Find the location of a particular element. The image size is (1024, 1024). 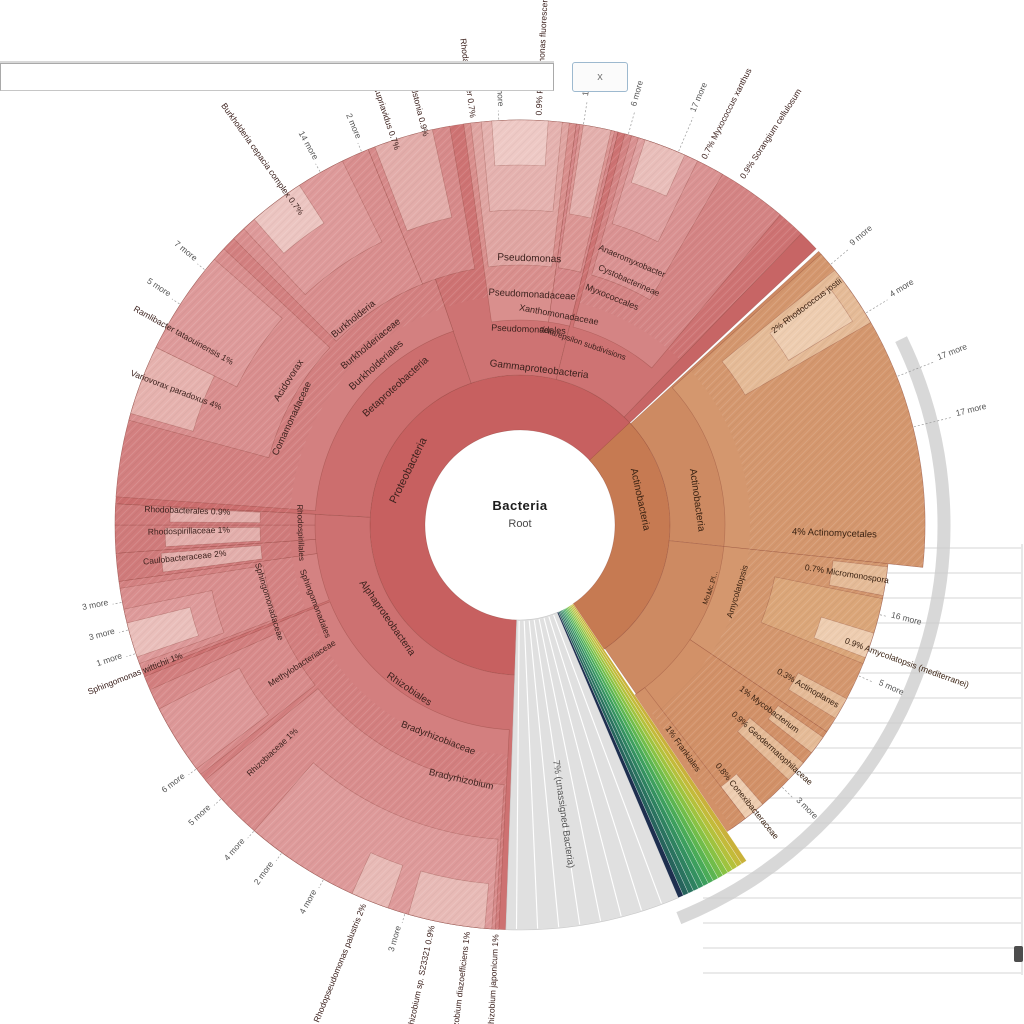

wedge-actinobacteria-phylum is located at coordinates (621, 536).